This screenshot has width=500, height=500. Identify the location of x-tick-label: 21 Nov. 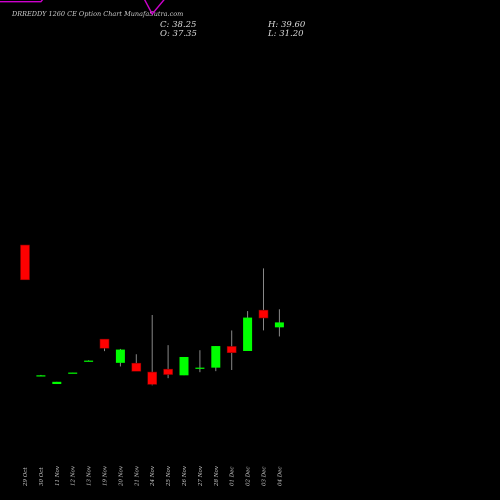
(137, 476).